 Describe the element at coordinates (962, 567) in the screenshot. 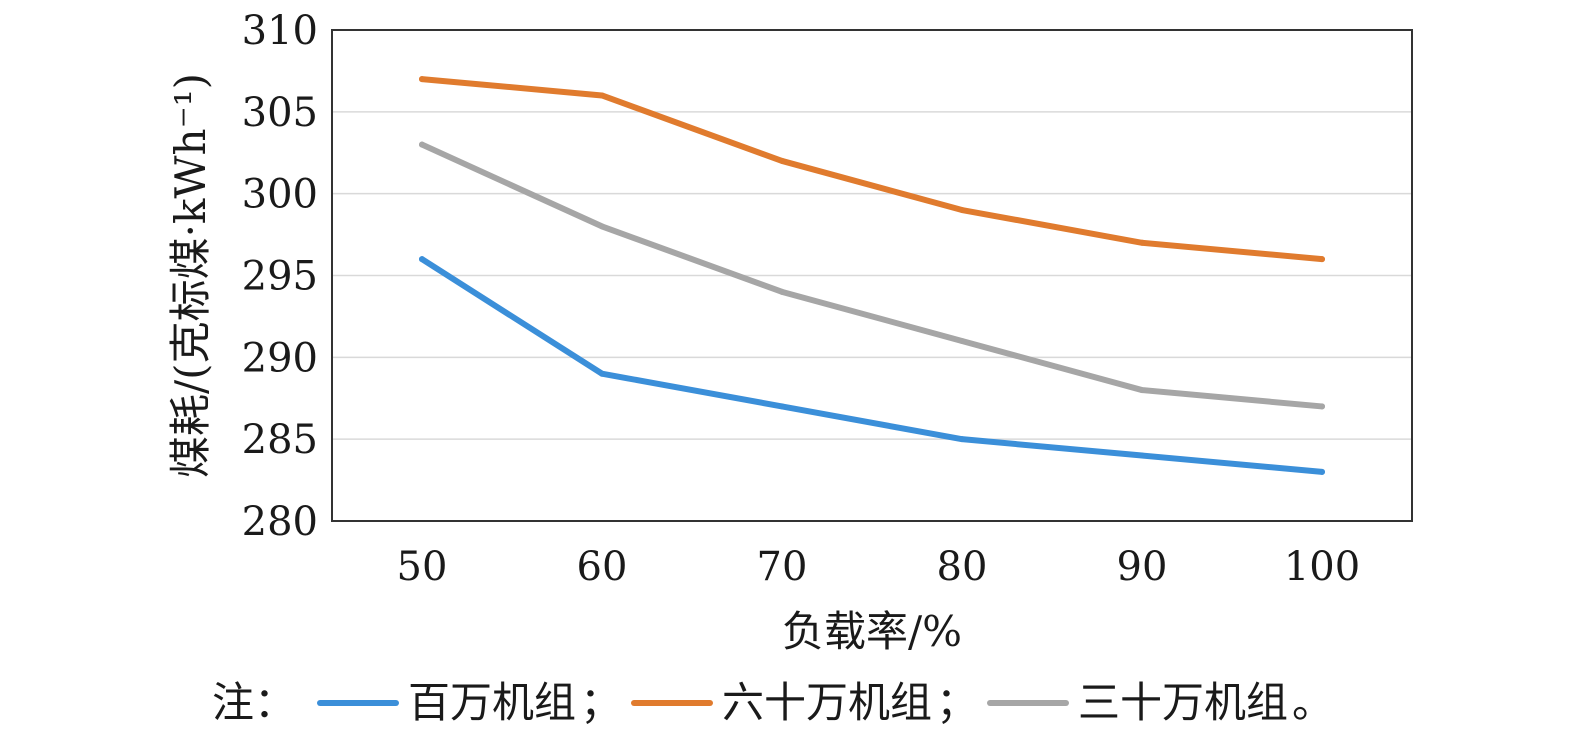

I see `x-tick-label: 80` at that location.